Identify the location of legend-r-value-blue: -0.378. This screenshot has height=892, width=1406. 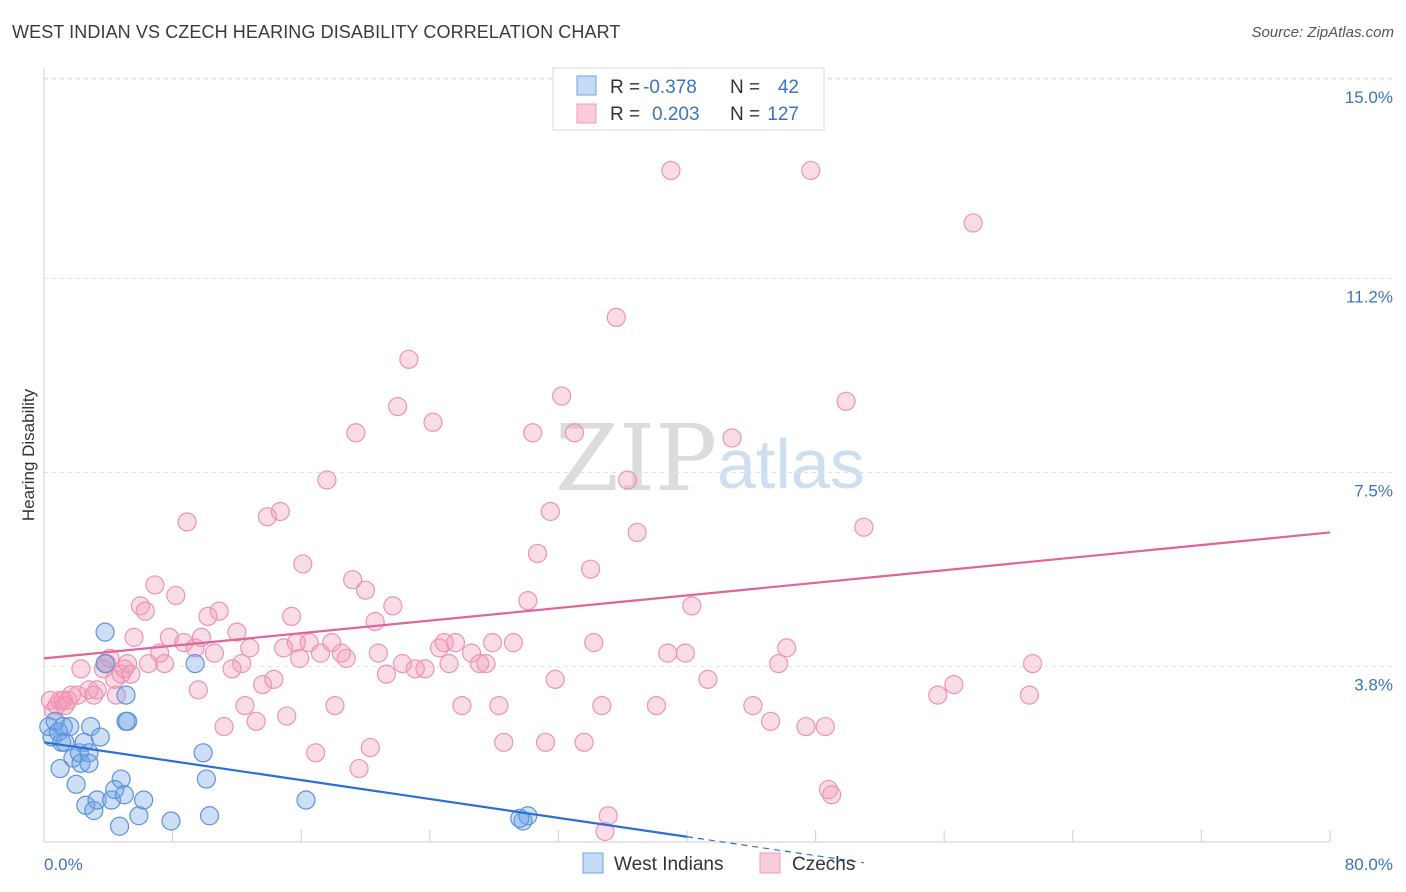
(670, 87).